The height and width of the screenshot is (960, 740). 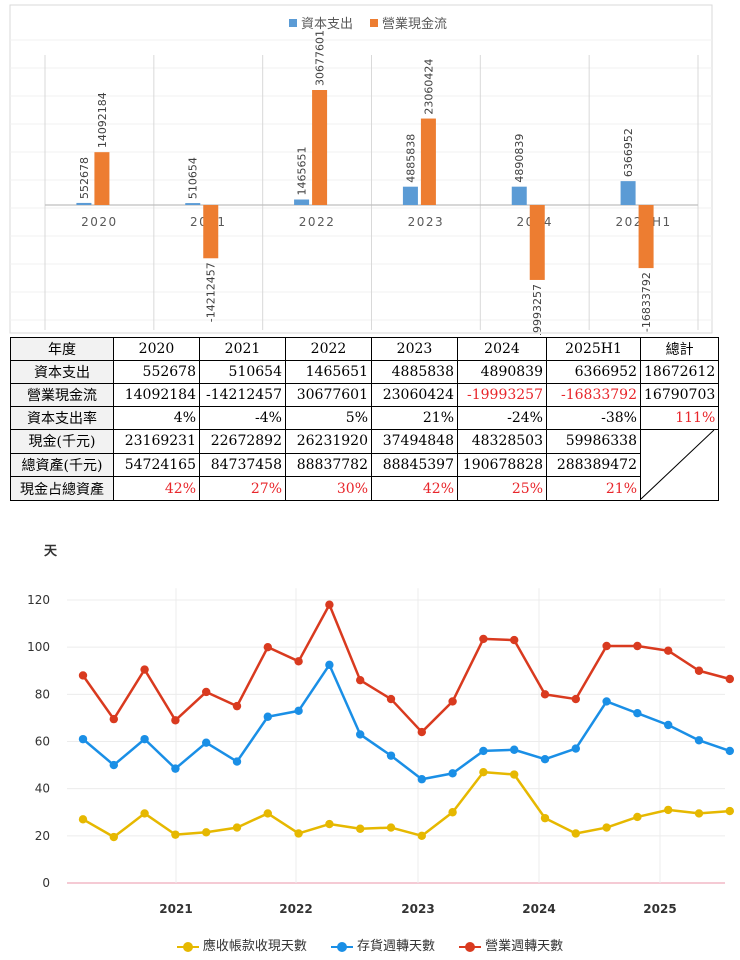 I want to click on table-row-label: 現金(千元), so click(x=62, y=441).